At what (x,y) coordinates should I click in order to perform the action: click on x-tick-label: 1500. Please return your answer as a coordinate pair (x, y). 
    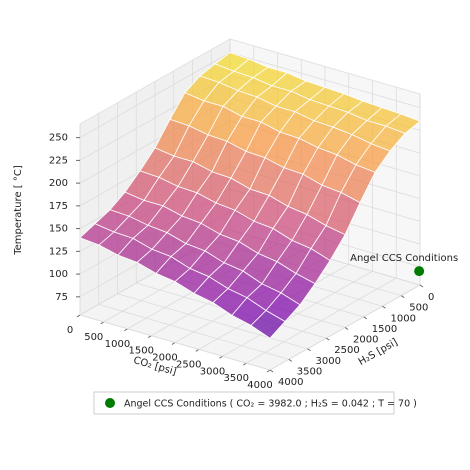
    Looking at the image, I should click on (141, 351).